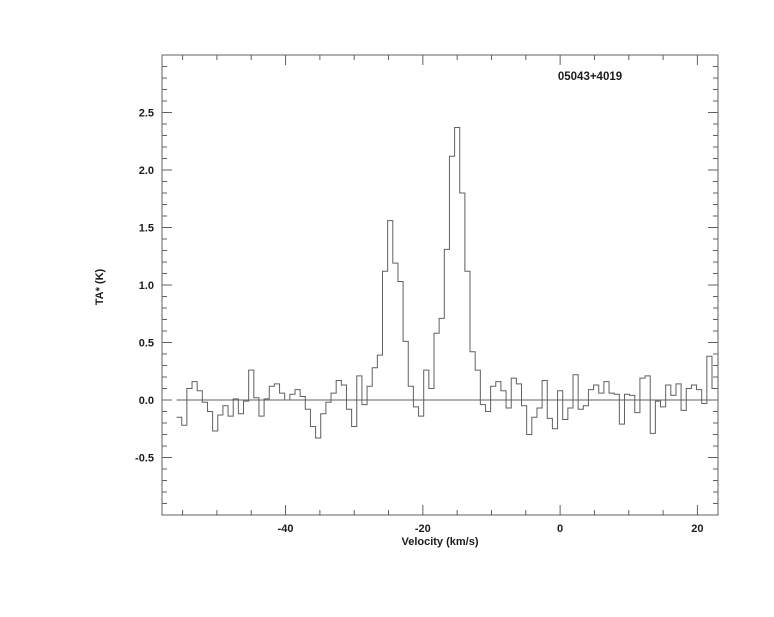 The image size is (774, 617). I want to click on source-title: 05043+4019, so click(590, 77).